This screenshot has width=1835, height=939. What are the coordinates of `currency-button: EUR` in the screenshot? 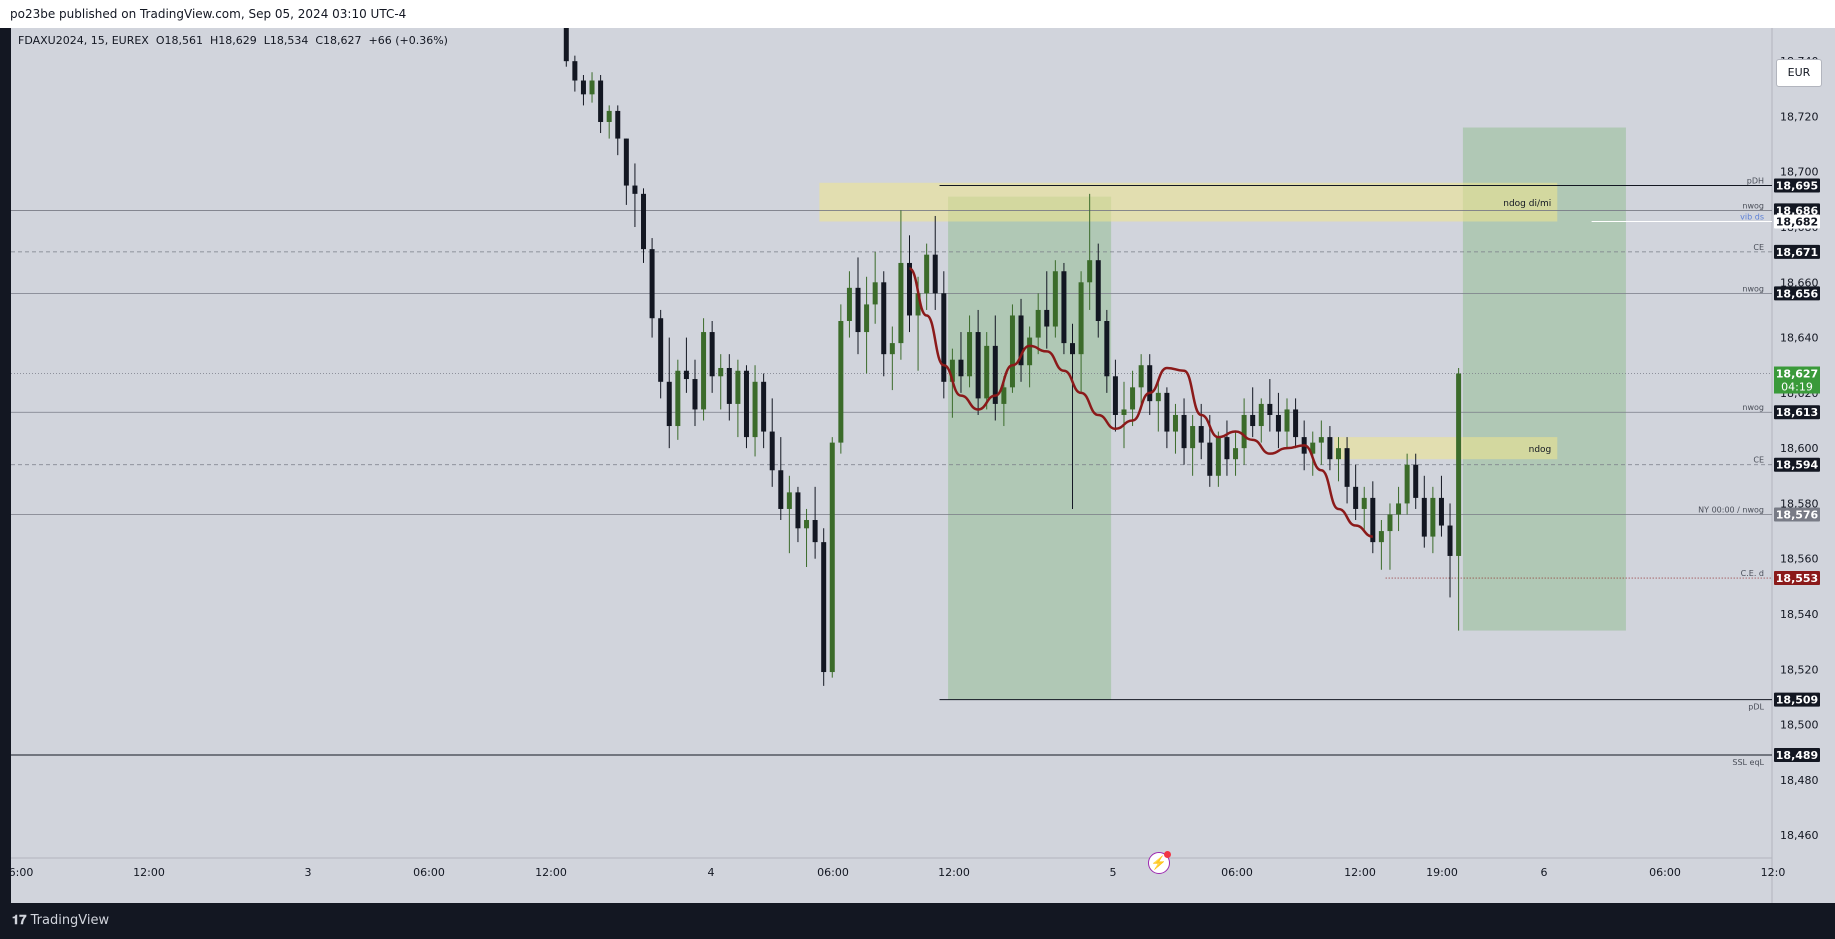 It's located at (1799, 73).